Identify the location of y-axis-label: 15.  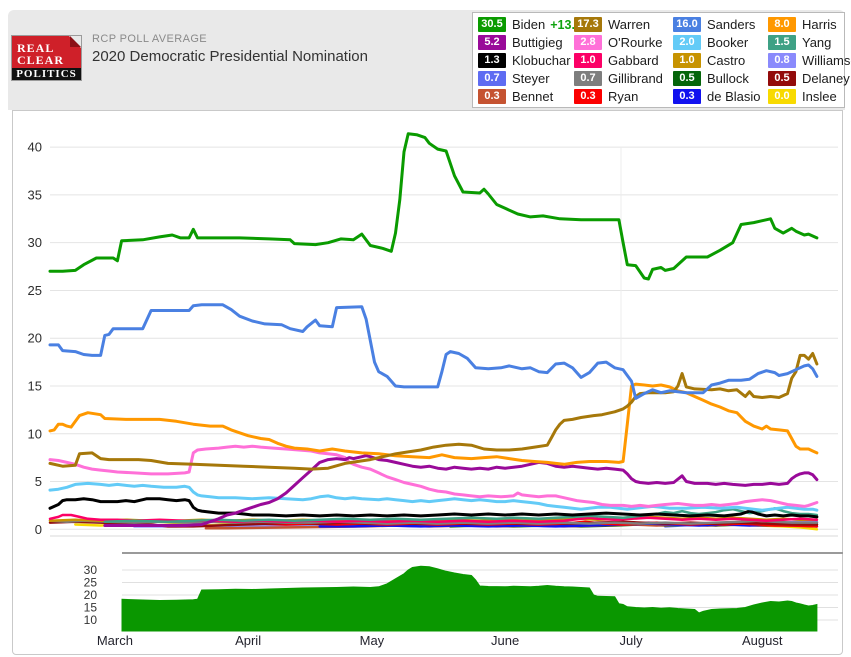
(35, 385).